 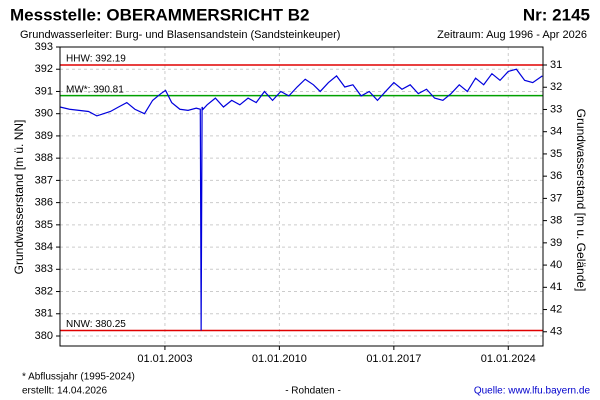 I want to click on reference-label: MW*: 390.81, so click(x=95, y=89).